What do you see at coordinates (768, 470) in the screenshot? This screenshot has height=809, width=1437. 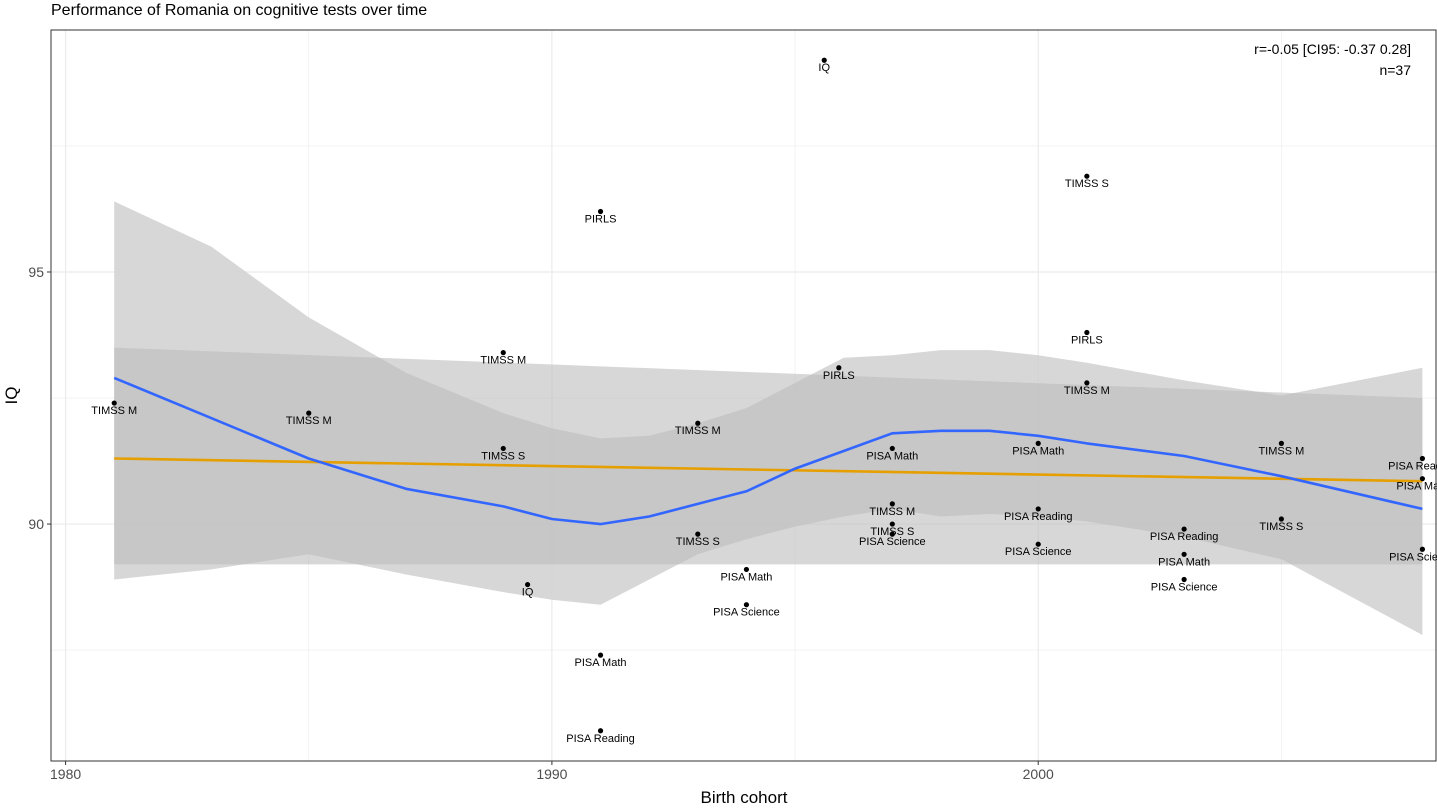 I see `linear-fit-line` at bounding box center [768, 470].